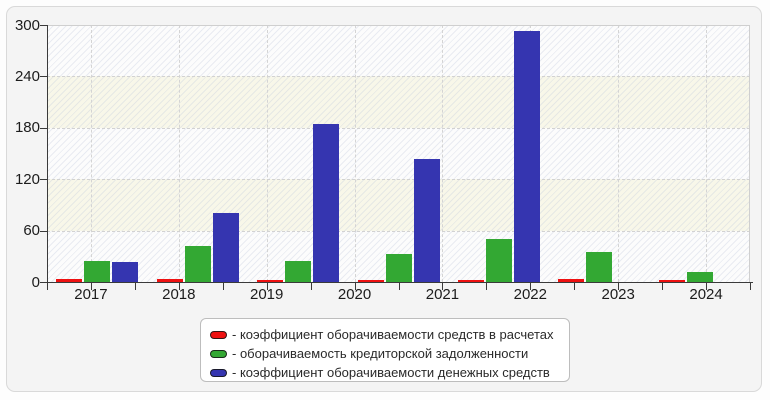  I want to click on y-axis-label: 0, so click(35, 282).